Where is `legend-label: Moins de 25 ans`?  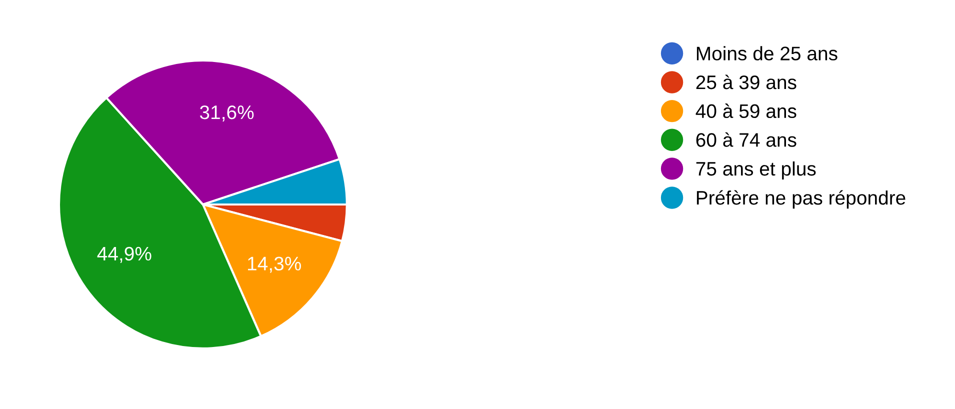 legend-label: Moins de 25 ans is located at coordinates (767, 53).